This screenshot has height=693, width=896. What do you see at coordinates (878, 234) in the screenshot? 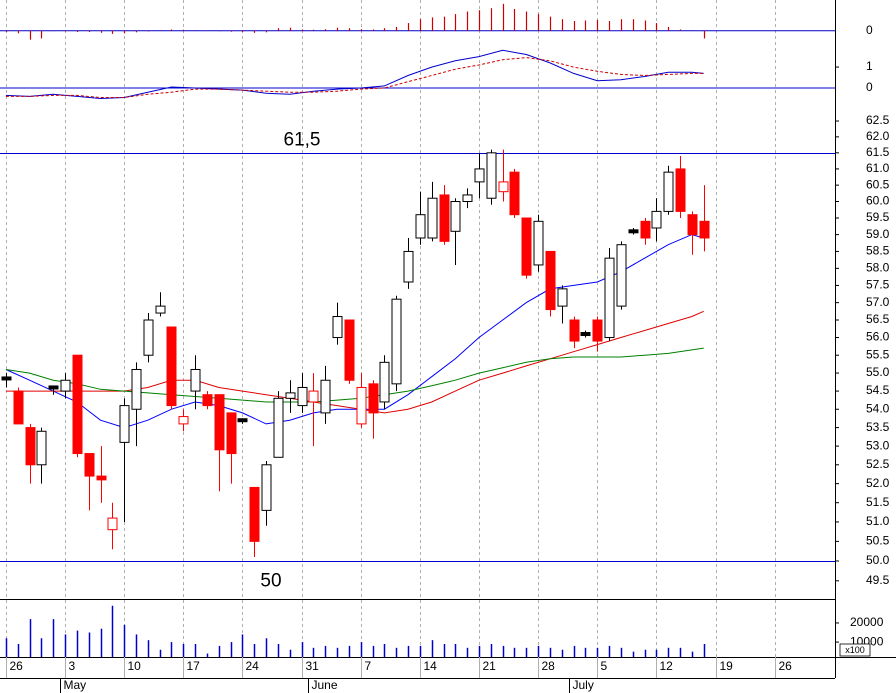
I see `y-tick-label: 59.0` at bounding box center [878, 234].